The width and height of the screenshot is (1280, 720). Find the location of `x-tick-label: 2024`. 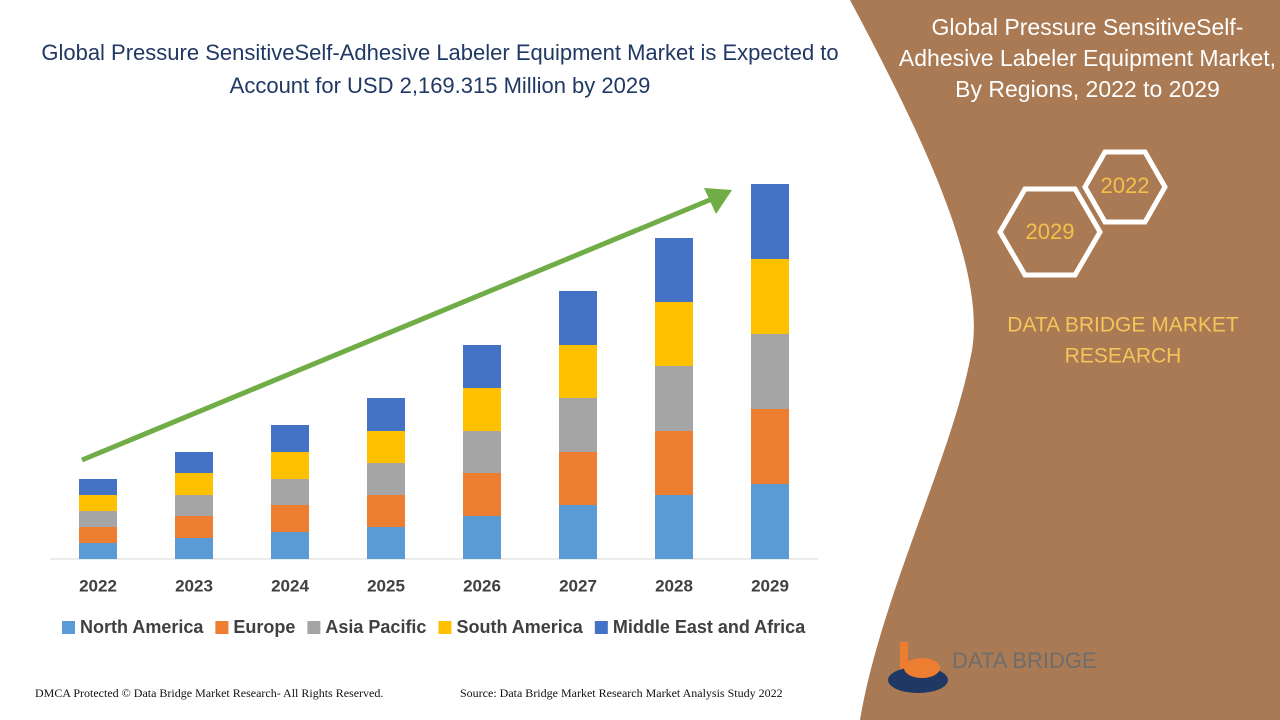

x-tick-label: 2024 is located at coordinates (290, 585).